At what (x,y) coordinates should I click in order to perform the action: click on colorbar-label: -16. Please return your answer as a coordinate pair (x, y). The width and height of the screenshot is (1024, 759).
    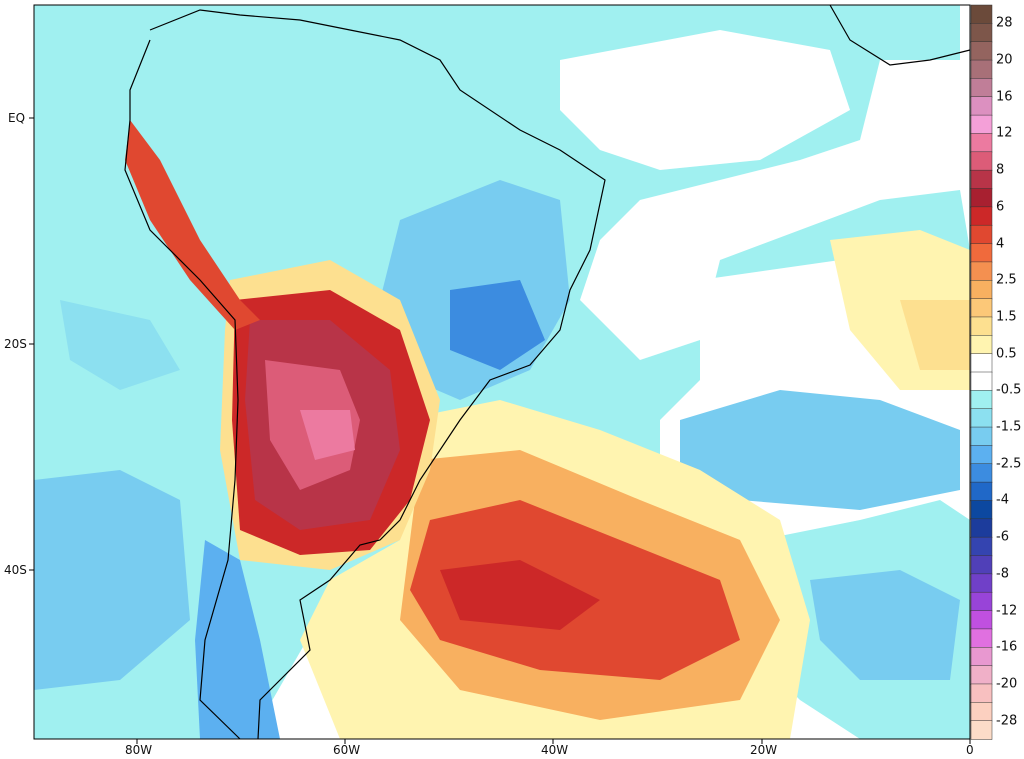
    Looking at the image, I should click on (1007, 647).